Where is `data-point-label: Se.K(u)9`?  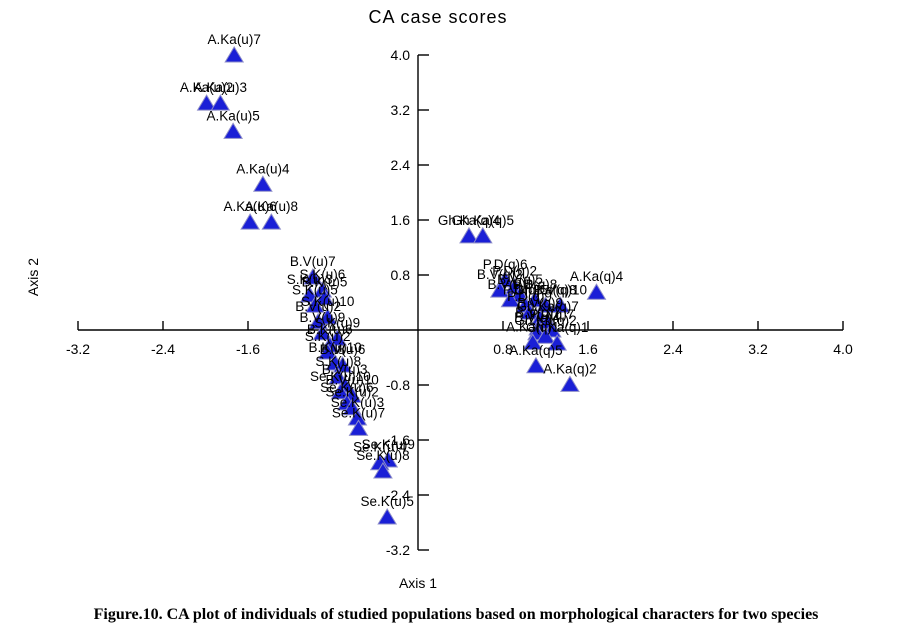
data-point-label: Se.K(u)9 is located at coordinates (388, 444).